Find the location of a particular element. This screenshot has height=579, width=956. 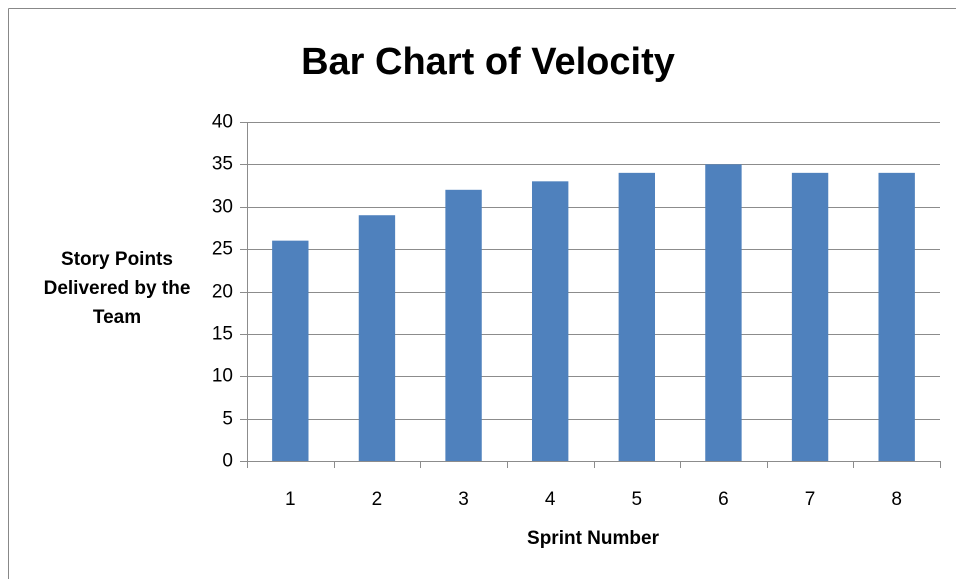

x-axis-title: Sprint Number is located at coordinates (593, 538).